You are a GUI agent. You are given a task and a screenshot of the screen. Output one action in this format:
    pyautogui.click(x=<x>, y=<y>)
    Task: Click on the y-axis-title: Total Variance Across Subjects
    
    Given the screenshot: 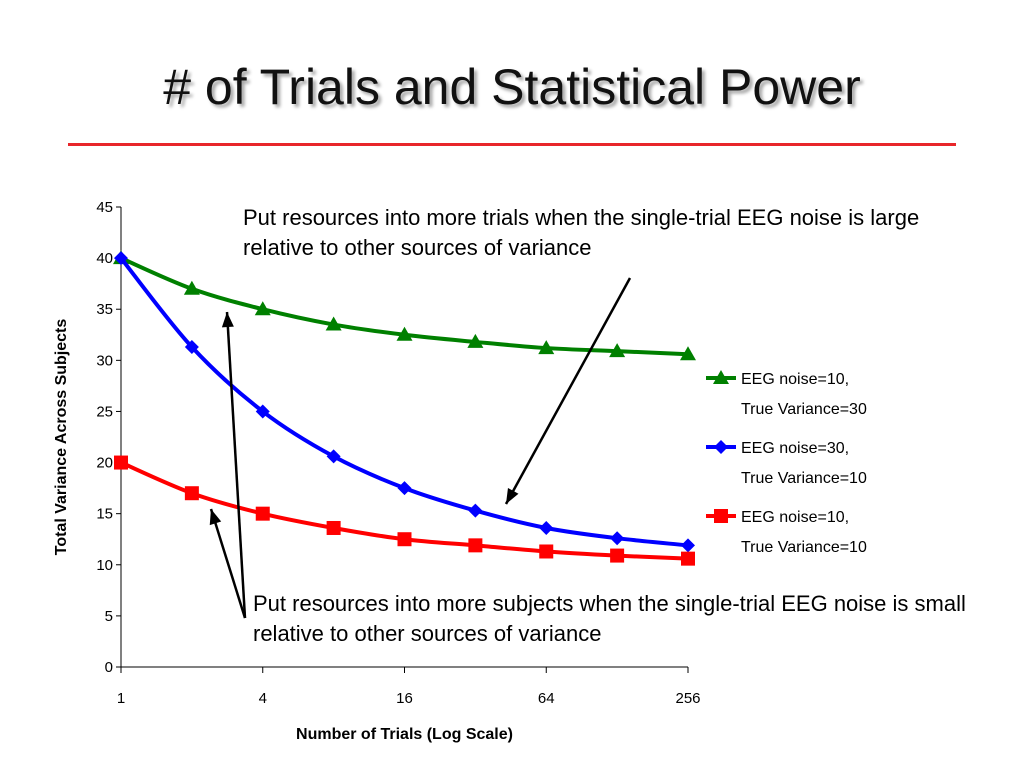 What is the action you would take?
    pyautogui.click(x=61, y=437)
    